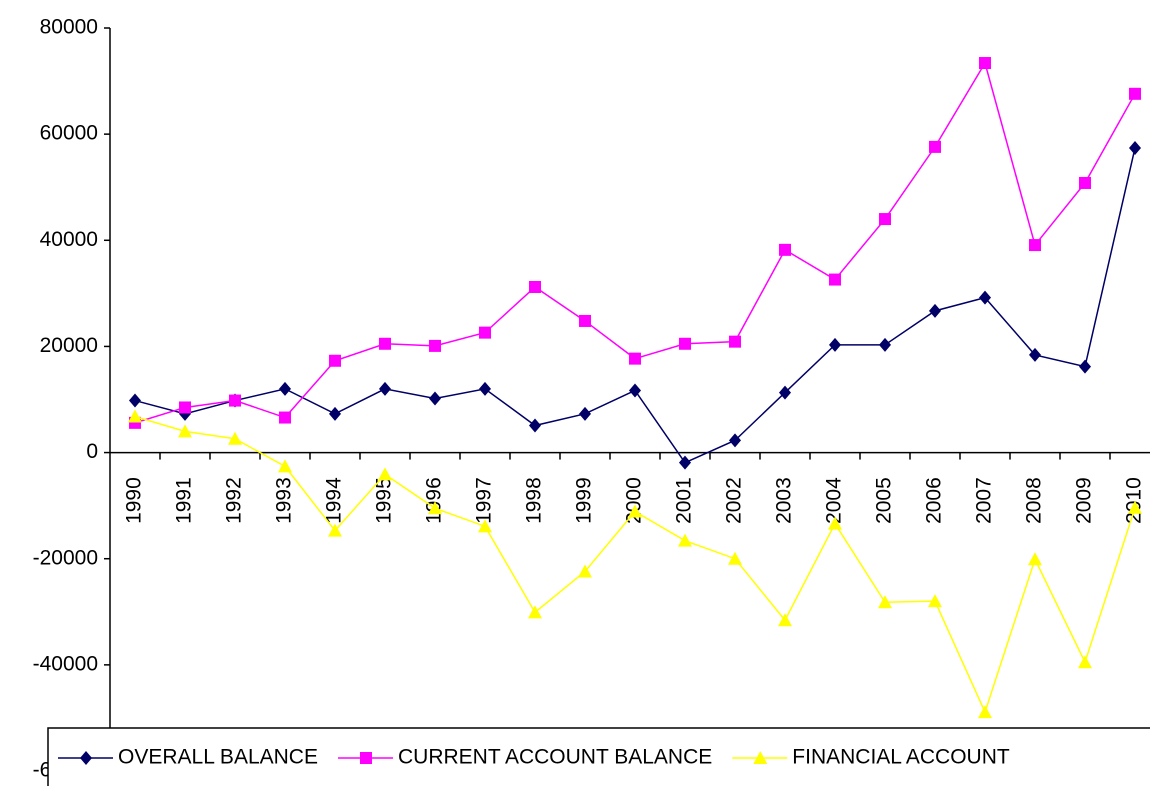 The image size is (1150, 786). What do you see at coordinates (69, 27) in the screenshot?
I see `y-tick-label: 80000` at bounding box center [69, 27].